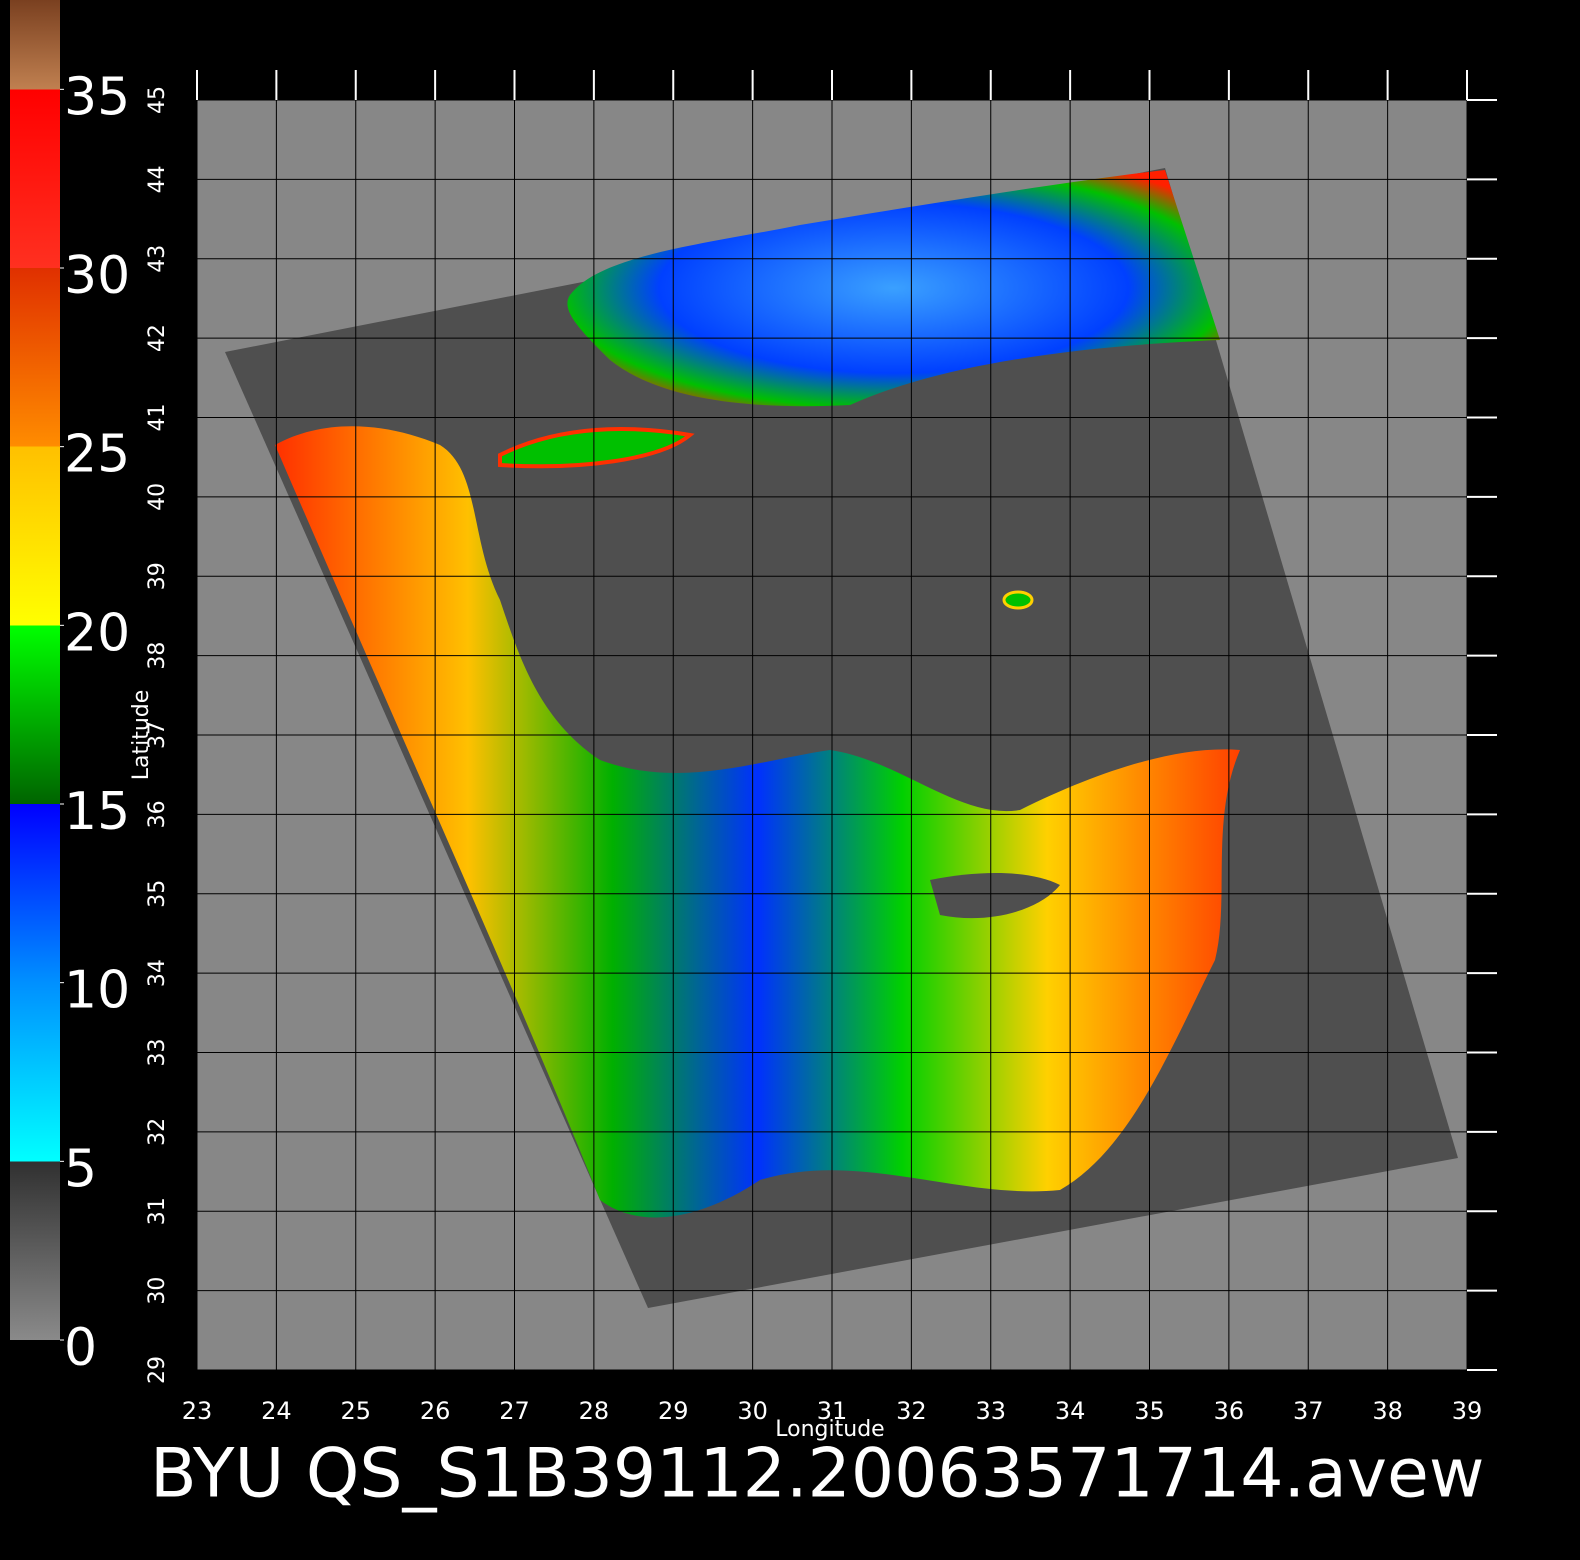  What do you see at coordinates (157, 1211) in the screenshot?
I see `y-tick-label: 31` at bounding box center [157, 1211].